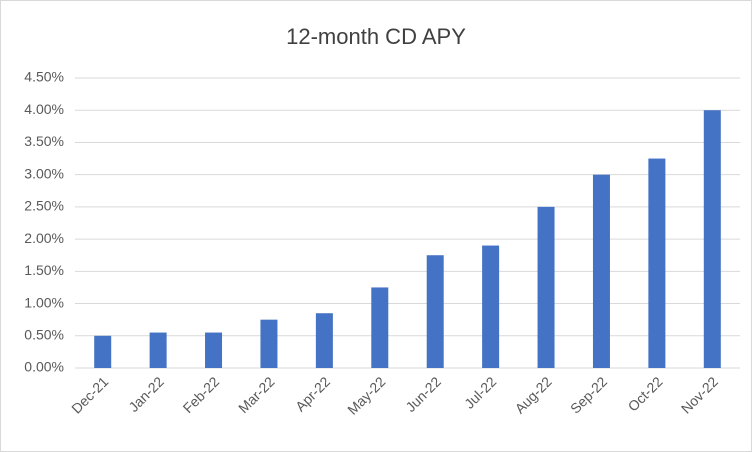 The height and width of the screenshot is (452, 752). What do you see at coordinates (44, 141) in the screenshot?
I see `y-tick-label: 3.50%` at bounding box center [44, 141].